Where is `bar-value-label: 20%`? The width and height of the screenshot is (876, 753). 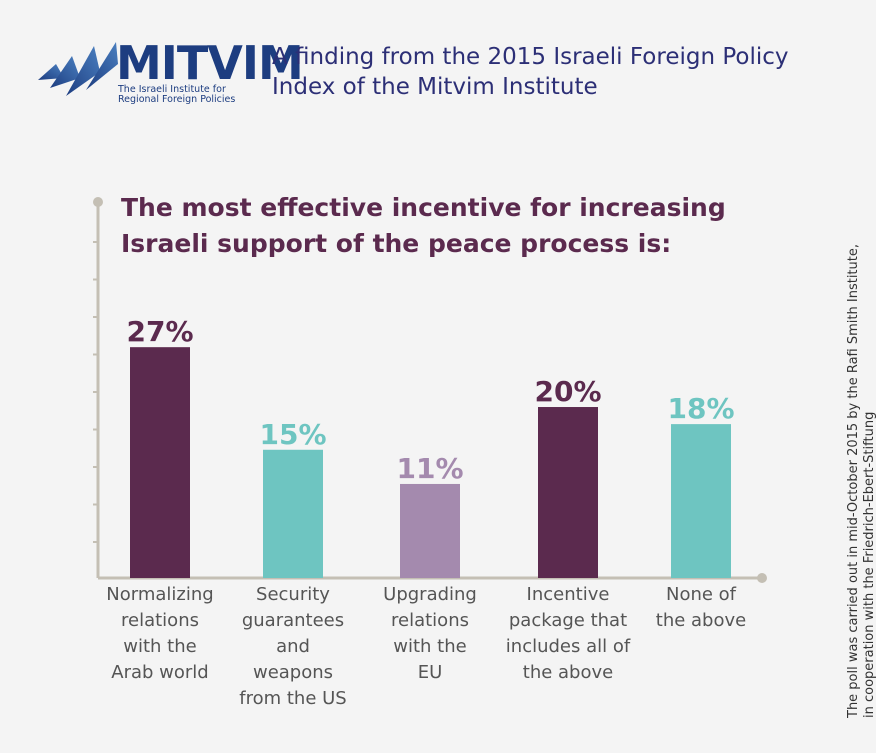
bar-value-label: 20% is located at coordinates (567, 391).